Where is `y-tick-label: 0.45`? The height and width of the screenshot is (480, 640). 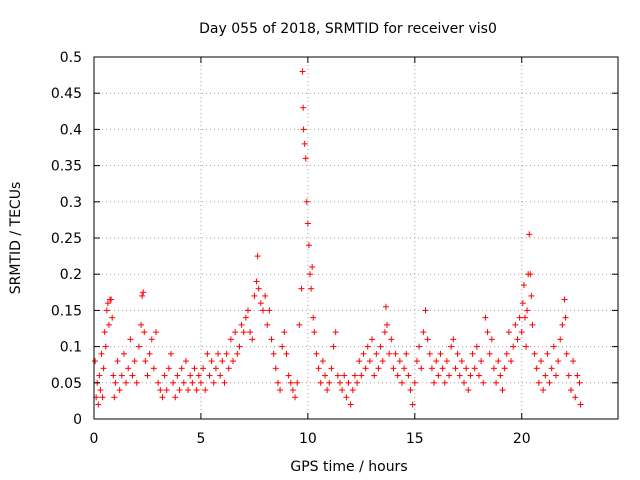
y-tick-label: 0.45 is located at coordinates (66, 94).